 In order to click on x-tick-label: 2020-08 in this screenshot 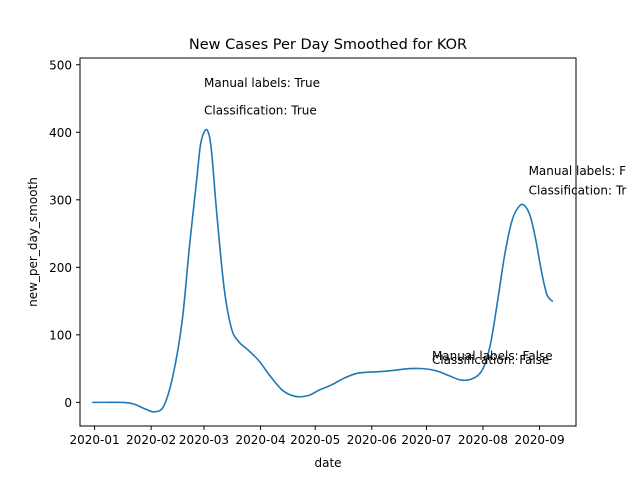, I will do `click(483, 440)`.